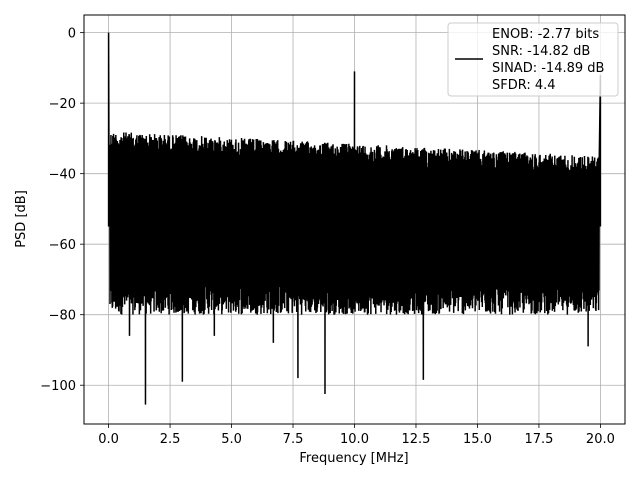 The width and height of the screenshot is (640, 480). I want to click on legend-snr: SNR: -14.82 dB, so click(541, 51).